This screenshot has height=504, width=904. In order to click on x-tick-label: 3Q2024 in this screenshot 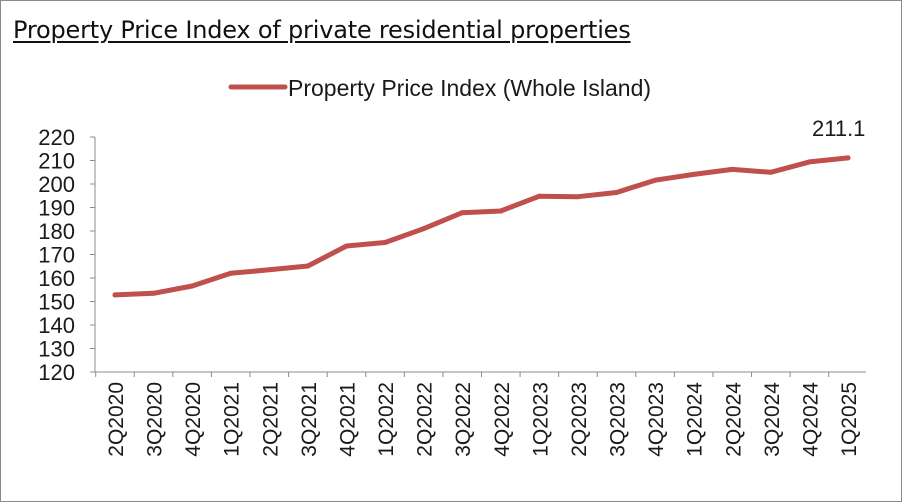, I will do `click(772, 419)`.